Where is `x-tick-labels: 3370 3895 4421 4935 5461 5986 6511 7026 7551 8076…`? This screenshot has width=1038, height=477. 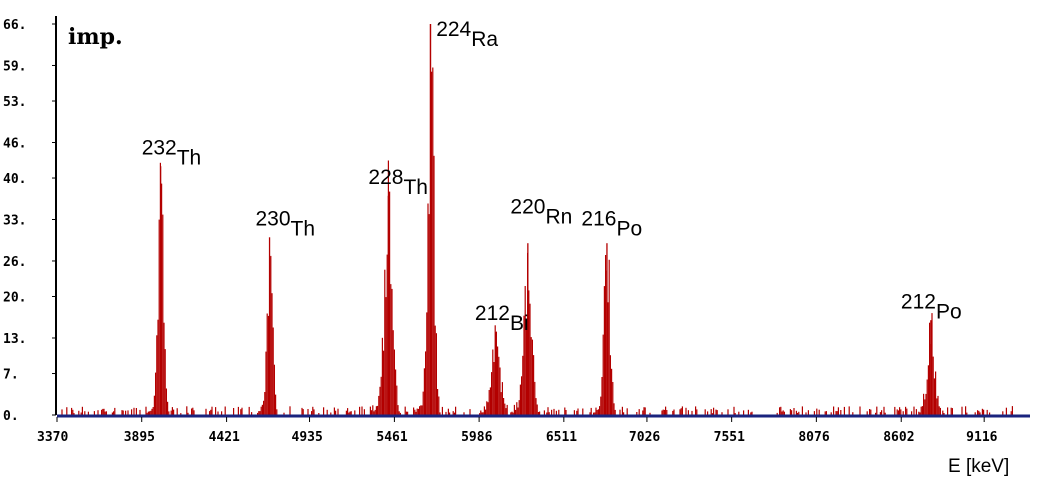 x-tick-labels: 3370 3895 4421 4935 5461 5986 6511 7026 7551 8076… is located at coordinates (517, 431).